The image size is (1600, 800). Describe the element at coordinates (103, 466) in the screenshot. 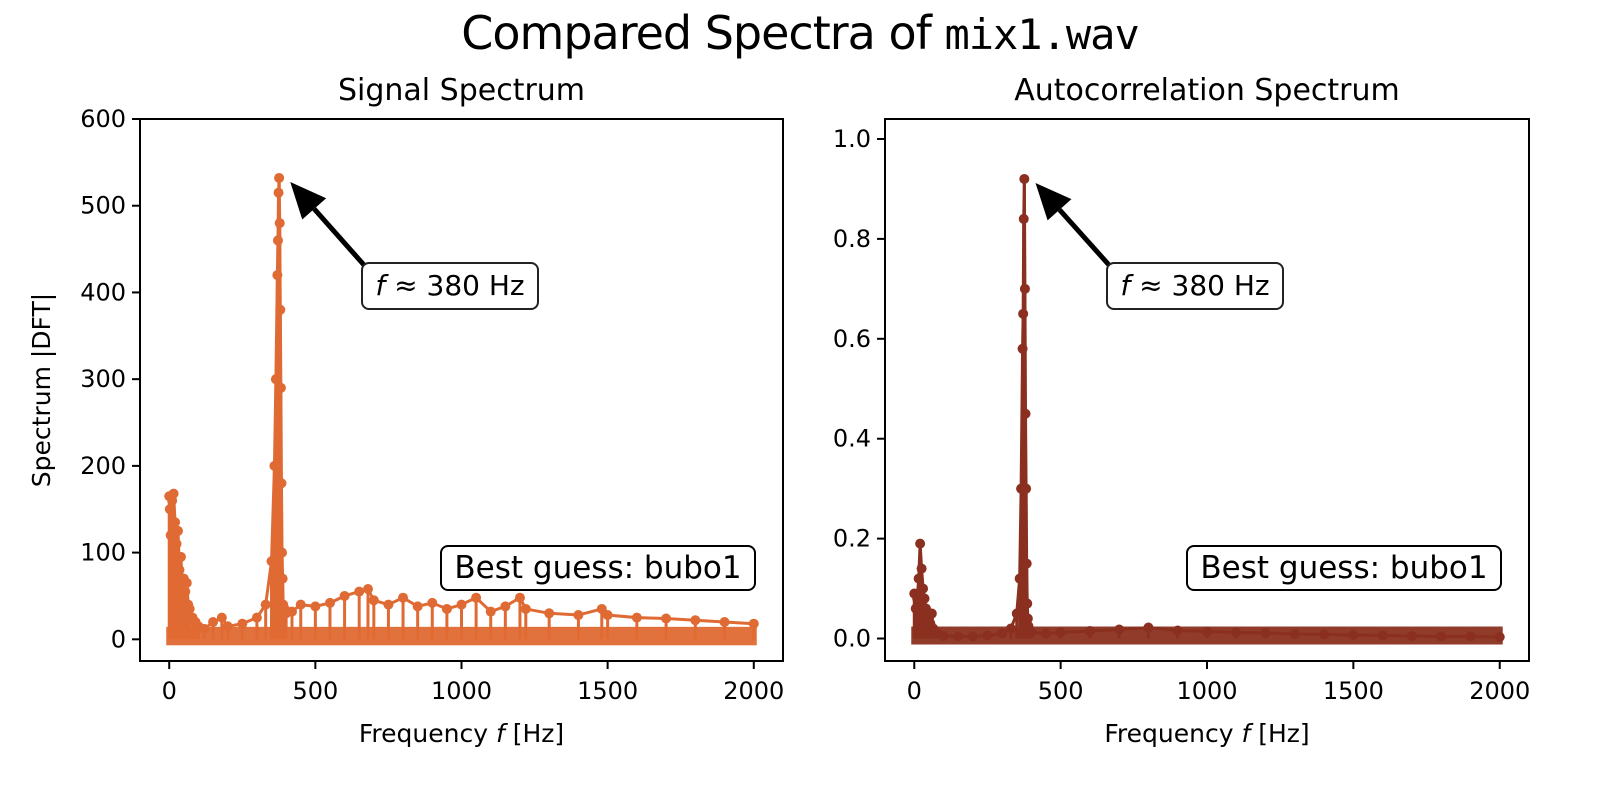

I see `y-tick-label: 200` at that location.